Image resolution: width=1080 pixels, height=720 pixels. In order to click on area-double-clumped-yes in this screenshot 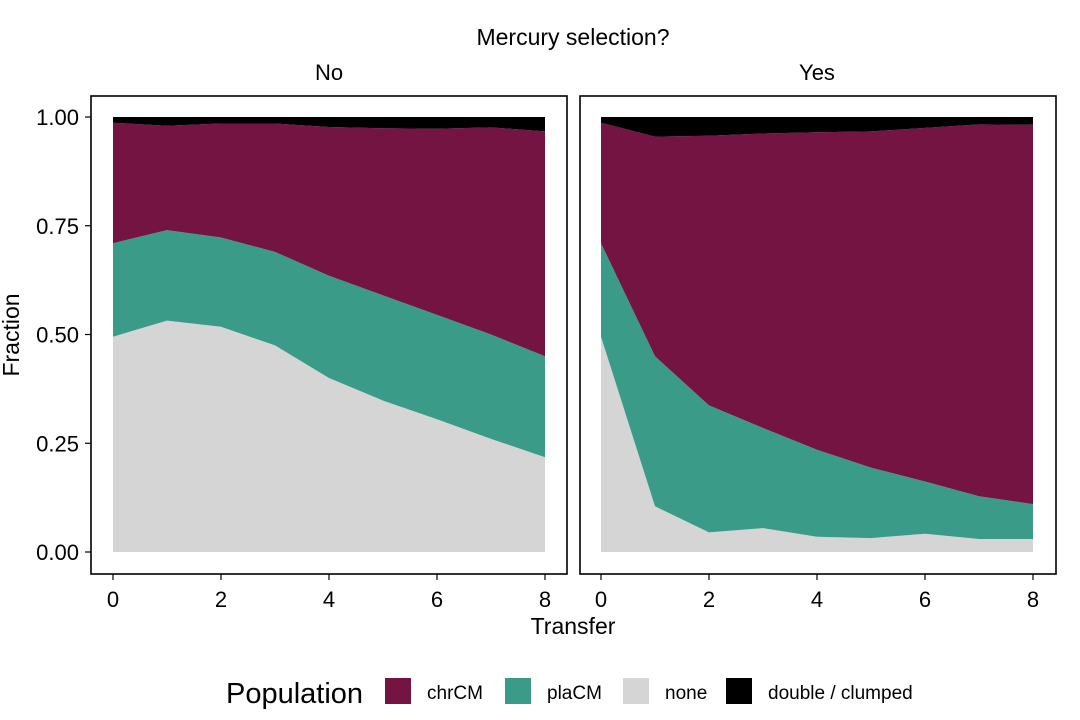, I will do `click(817, 127)`.